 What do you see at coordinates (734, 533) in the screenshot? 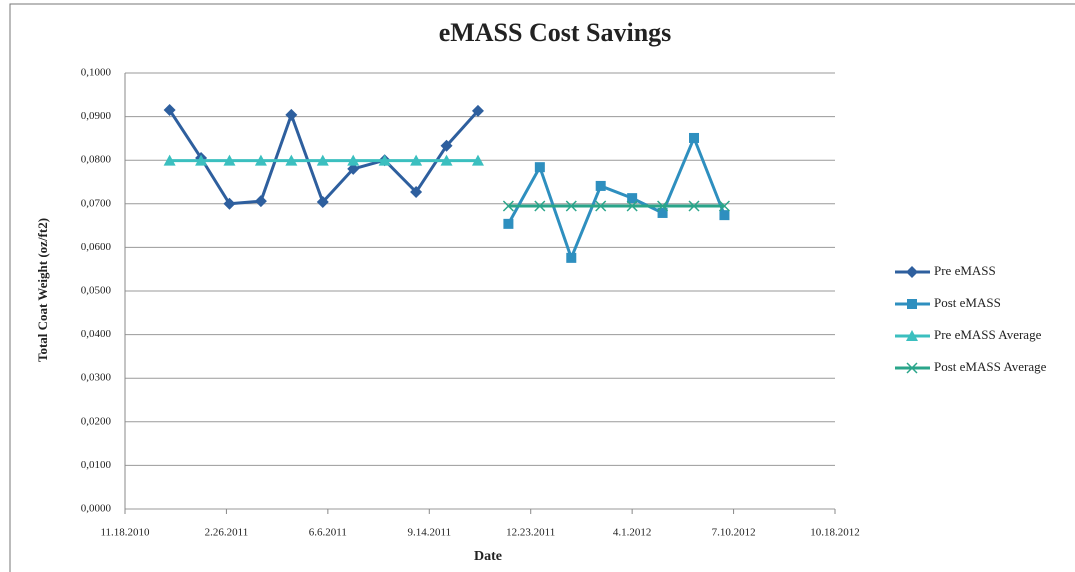
I see `x-tick-label: 7.10.2012` at bounding box center [734, 533].